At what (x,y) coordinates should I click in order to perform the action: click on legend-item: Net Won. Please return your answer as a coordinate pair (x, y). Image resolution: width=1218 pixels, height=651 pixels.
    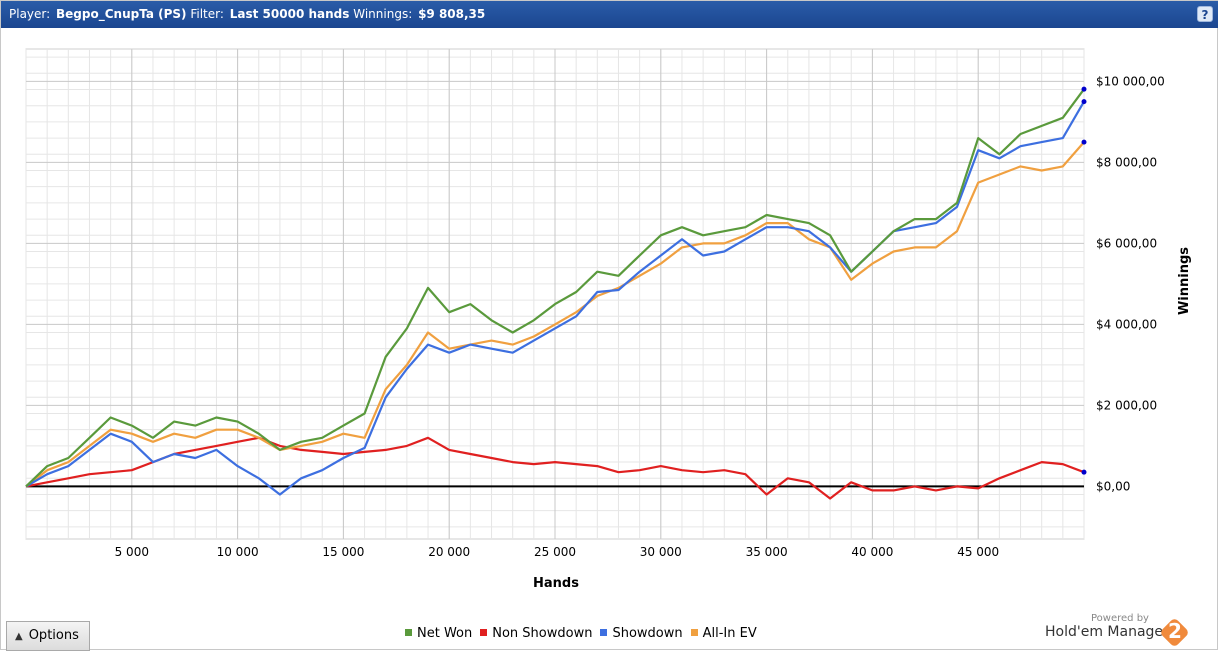
    Looking at the image, I should click on (438, 633).